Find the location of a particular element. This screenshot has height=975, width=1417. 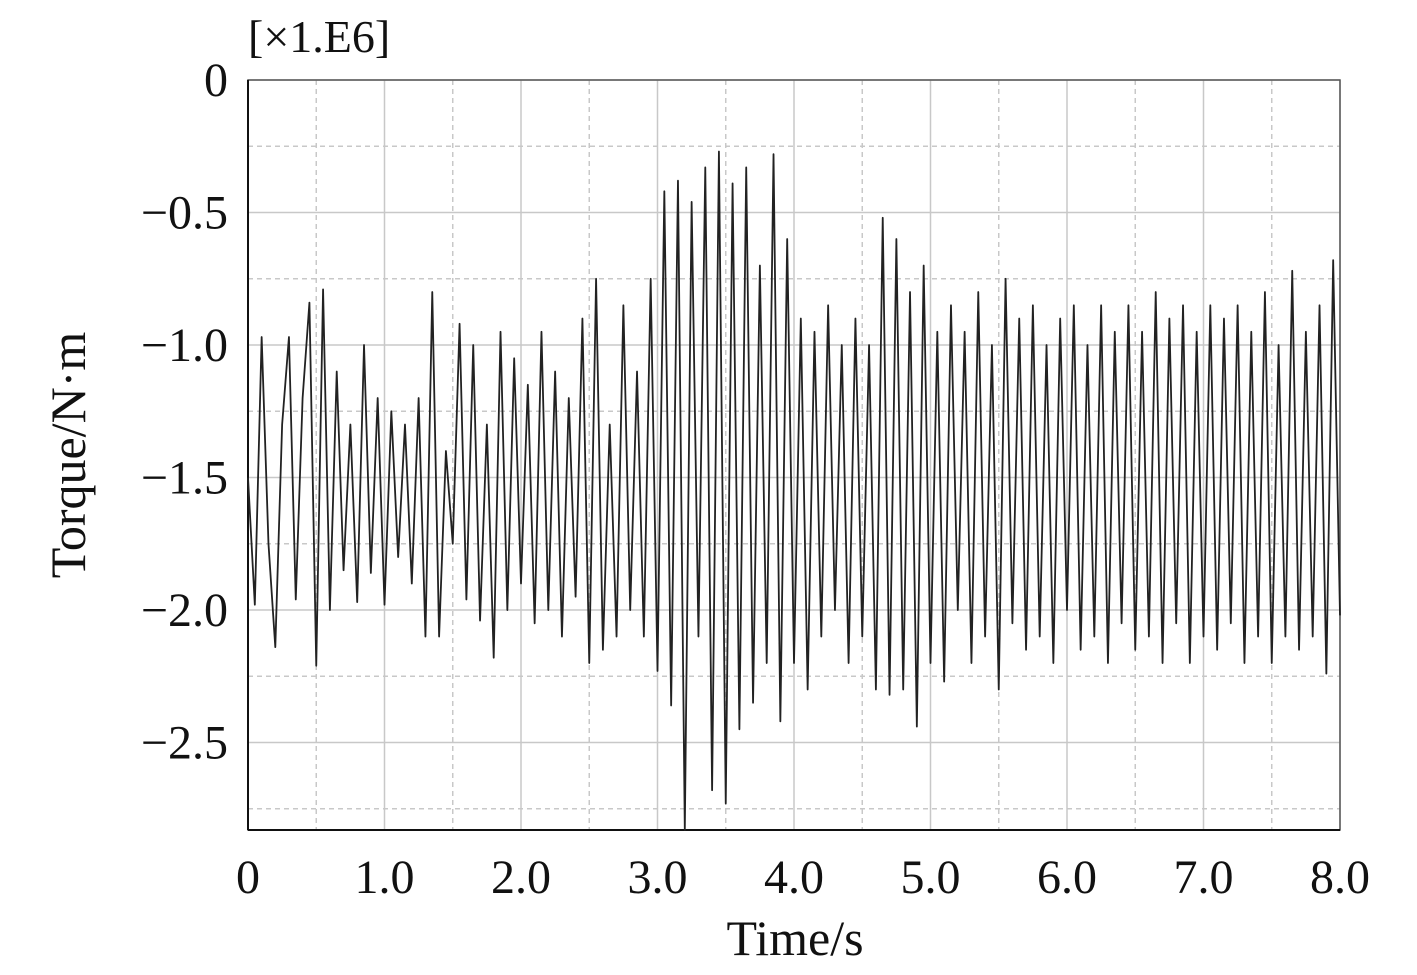

x-tick-label: 6.0 is located at coordinates (1067, 877).